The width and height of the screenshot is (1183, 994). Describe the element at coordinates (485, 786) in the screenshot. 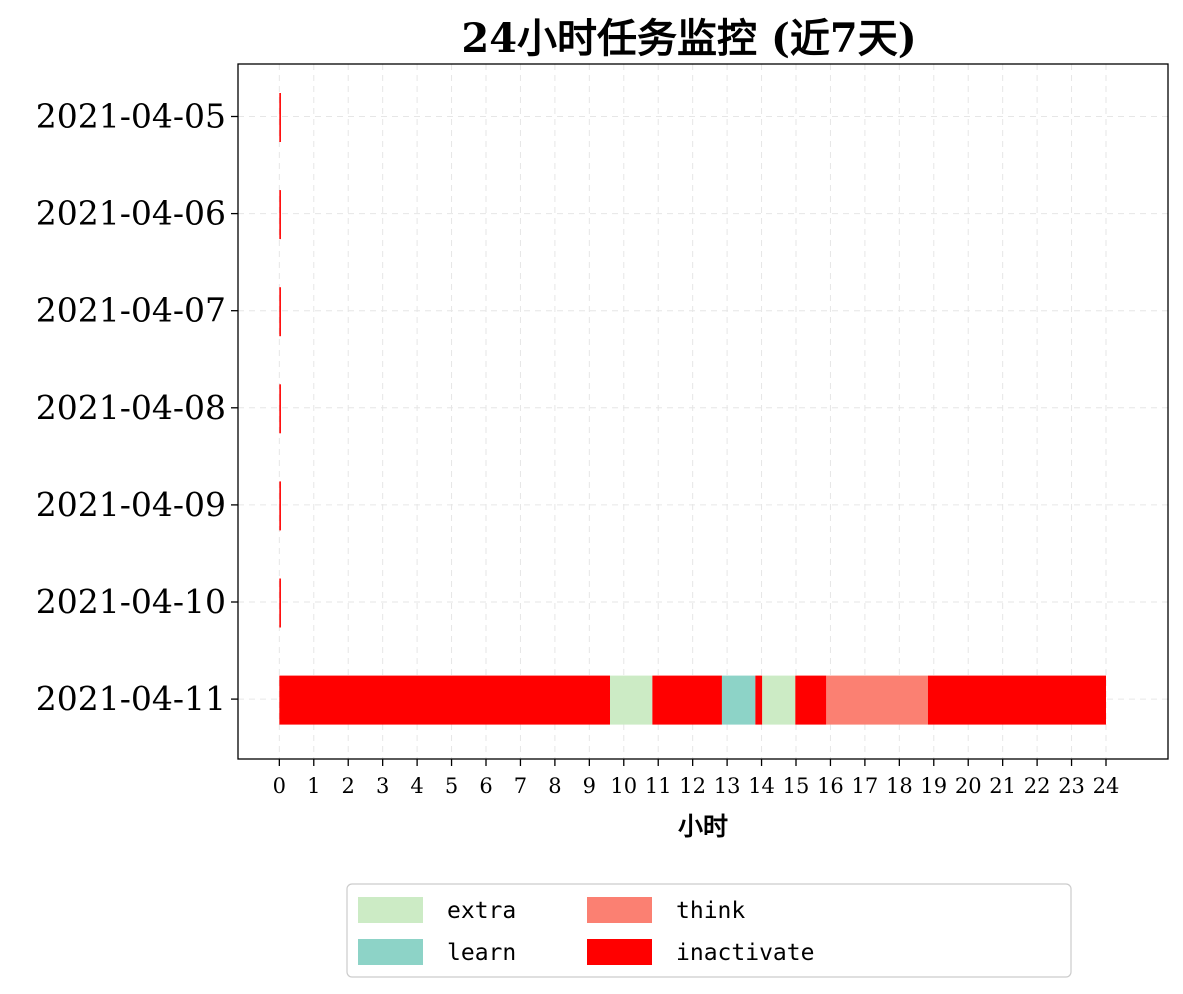

I see `x-tick-label: 6` at that location.